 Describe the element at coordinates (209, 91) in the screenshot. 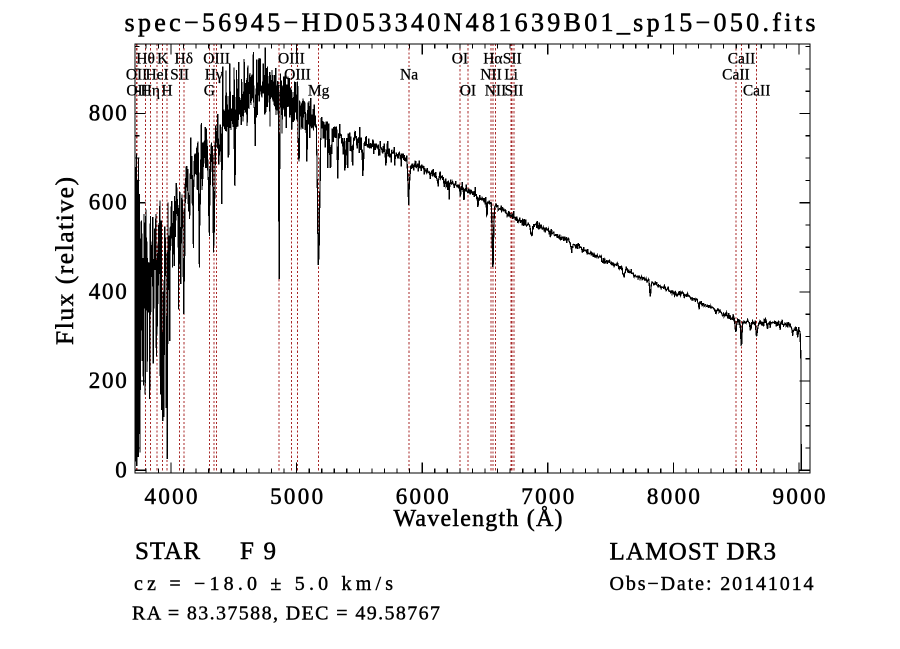

I see `svg-text: G` at that location.